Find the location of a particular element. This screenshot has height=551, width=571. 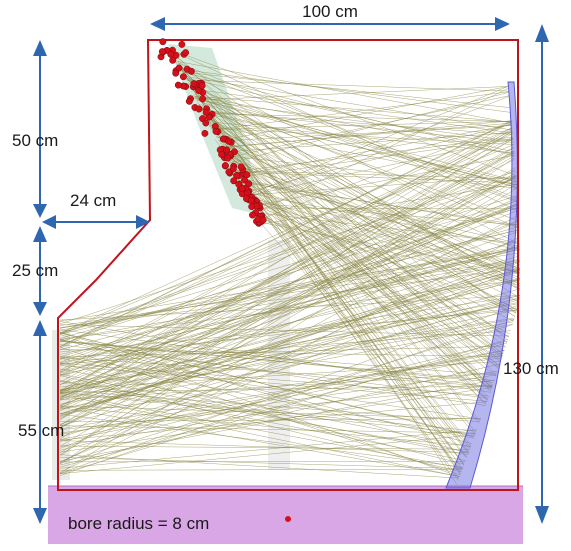

photon-sensors is located at coordinates (212, 132).